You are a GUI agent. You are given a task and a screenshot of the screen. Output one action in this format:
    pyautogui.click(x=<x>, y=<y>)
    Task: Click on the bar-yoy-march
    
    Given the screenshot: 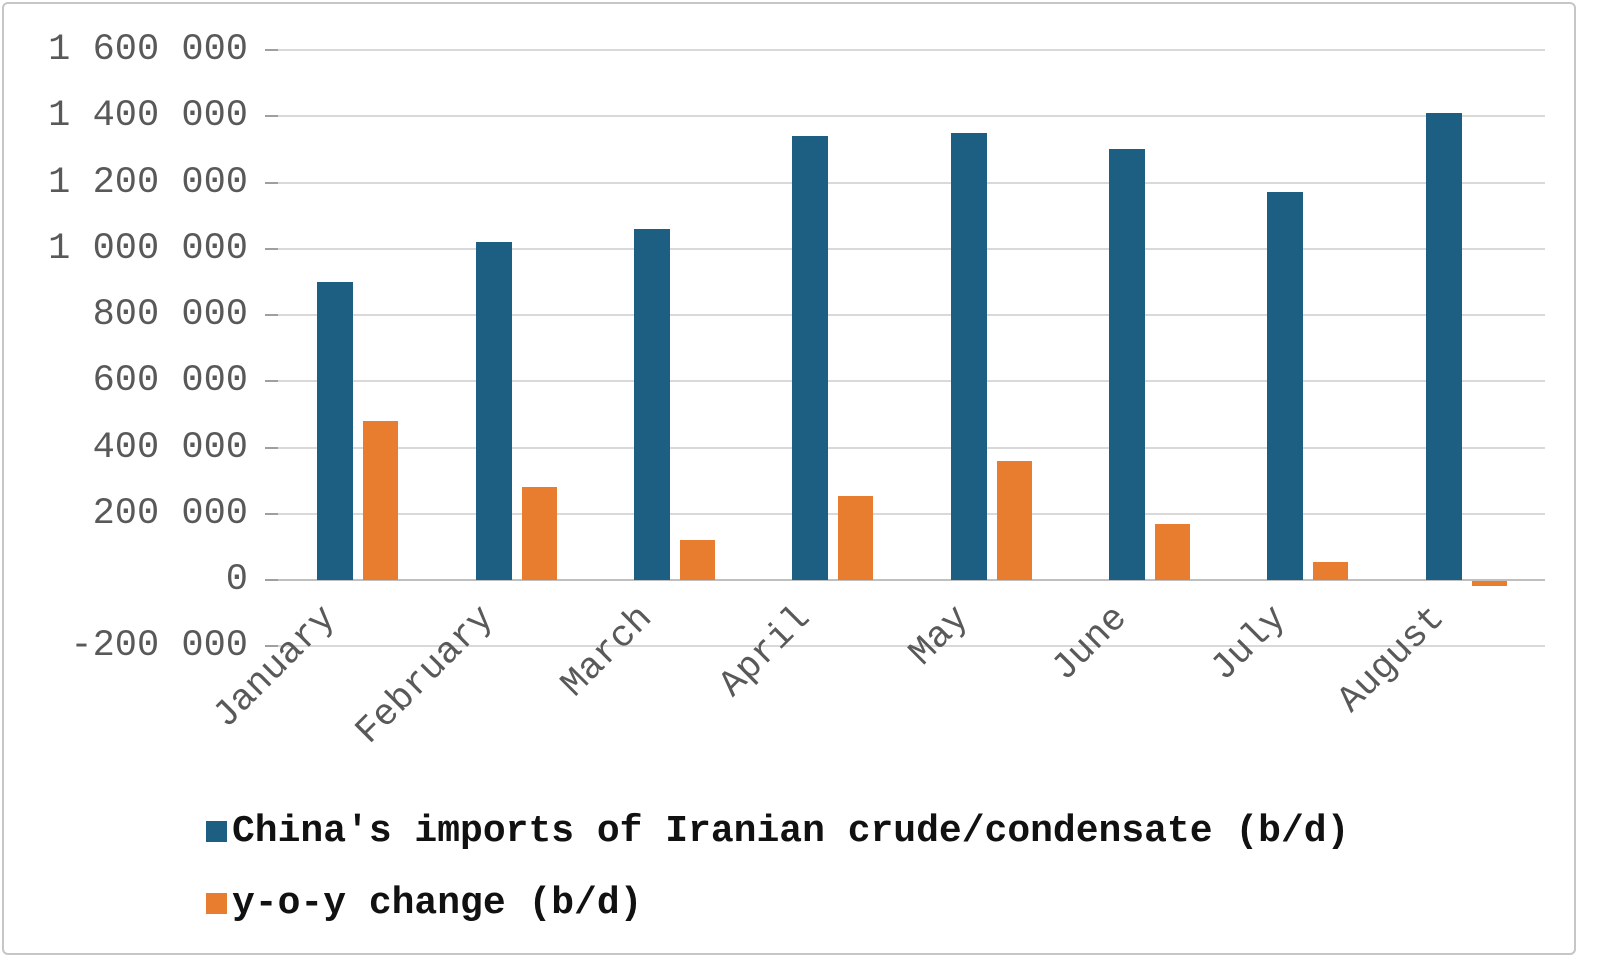 What is the action you would take?
    pyautogui.click(x=697, y=560)
    